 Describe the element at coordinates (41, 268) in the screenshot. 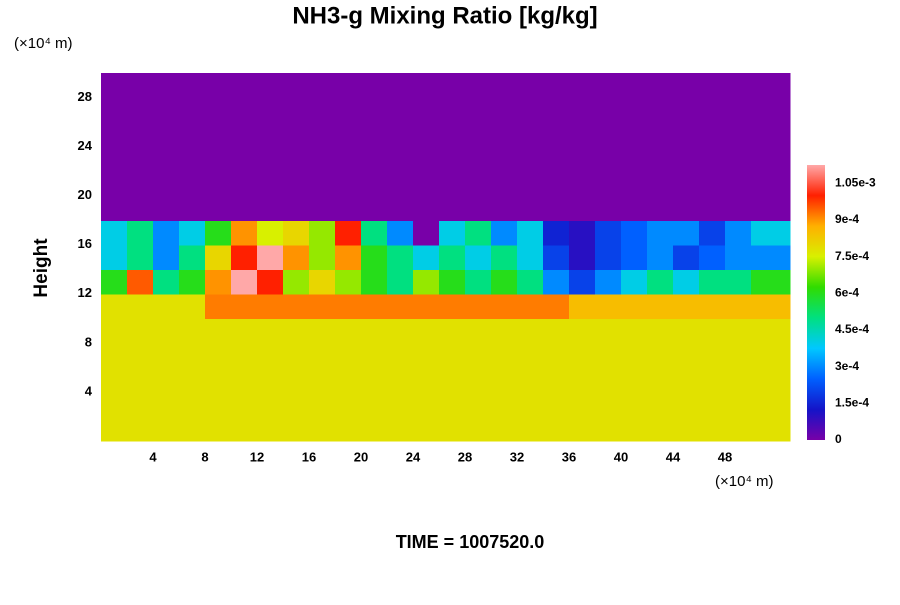

I see `y-axis-label: Height` at that location.